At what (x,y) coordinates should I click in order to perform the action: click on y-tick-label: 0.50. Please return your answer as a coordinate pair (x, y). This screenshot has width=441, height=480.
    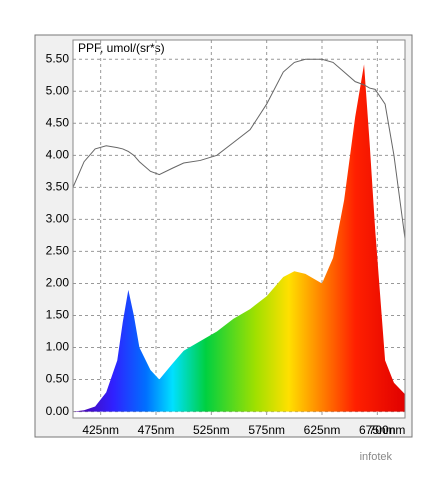
    Looking at the image, I should click on (58, 379).